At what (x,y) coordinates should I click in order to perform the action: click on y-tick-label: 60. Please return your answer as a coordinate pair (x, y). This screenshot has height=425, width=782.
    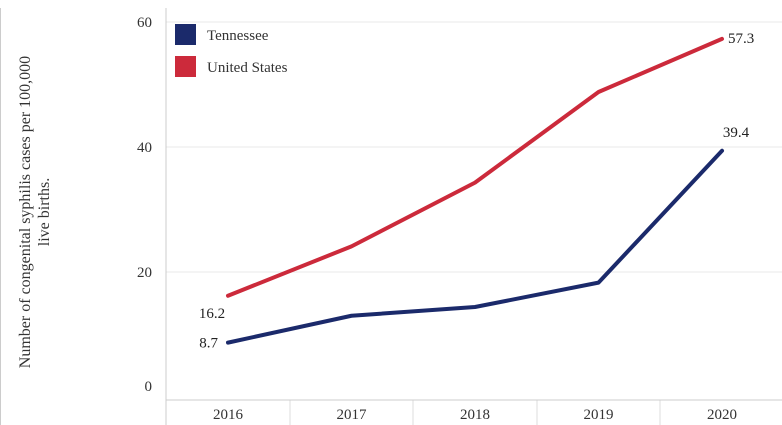
    Looking at the image, I should click on (144, 23).